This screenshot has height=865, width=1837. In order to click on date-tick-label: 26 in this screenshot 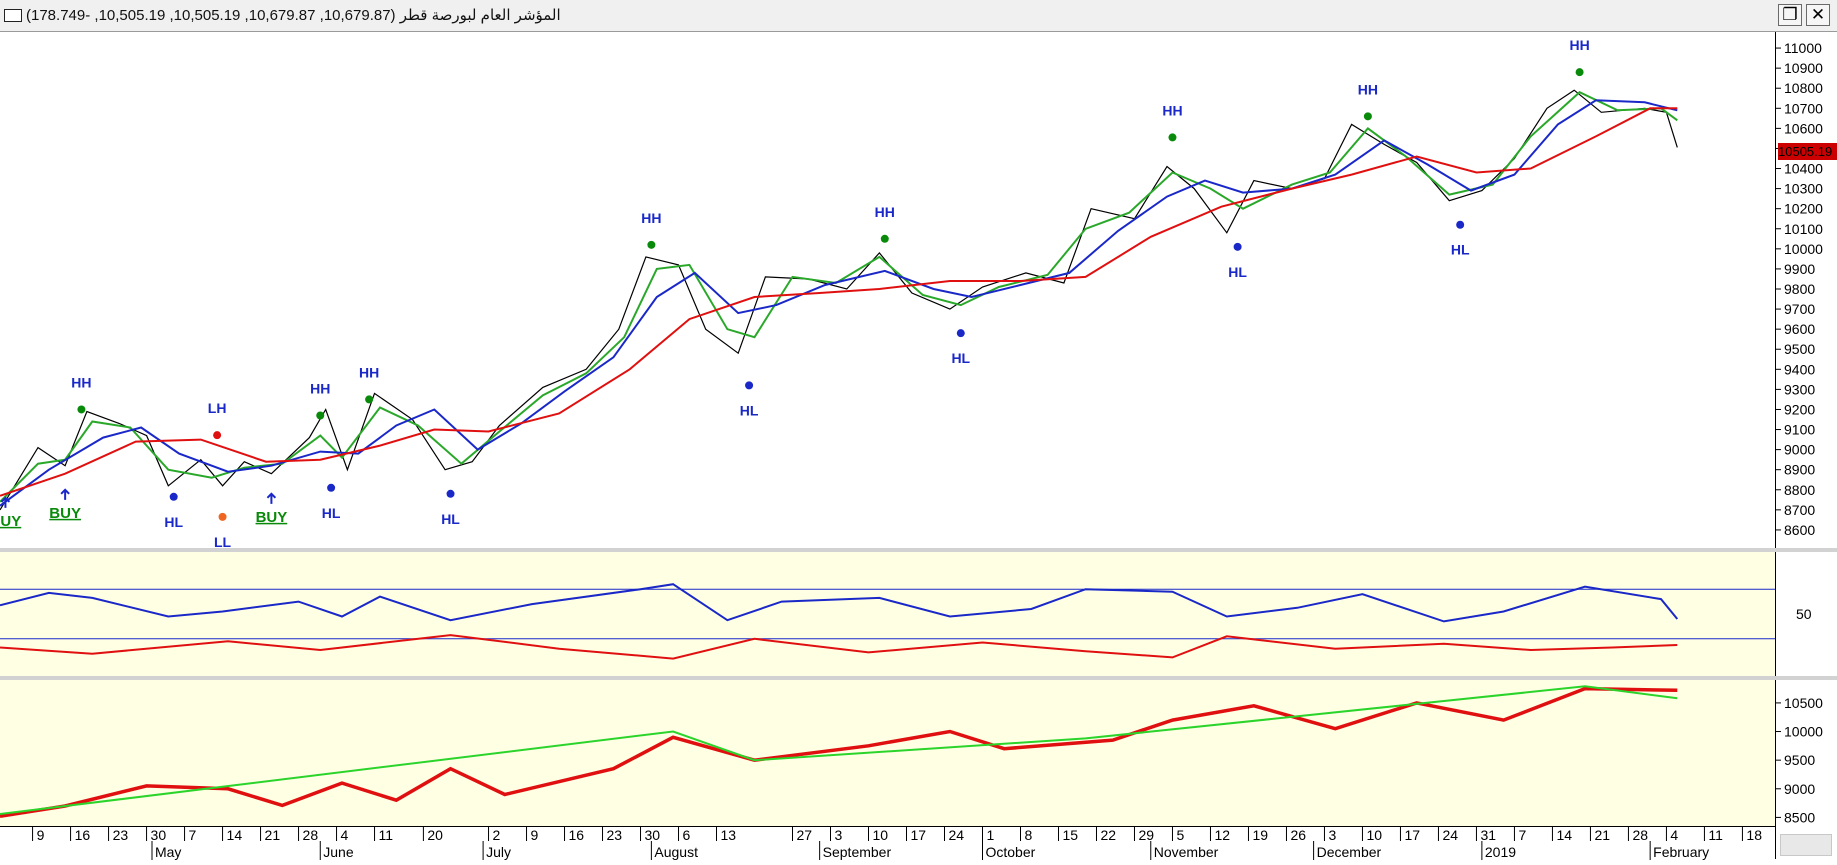, I will do `click(1298, 835)`.